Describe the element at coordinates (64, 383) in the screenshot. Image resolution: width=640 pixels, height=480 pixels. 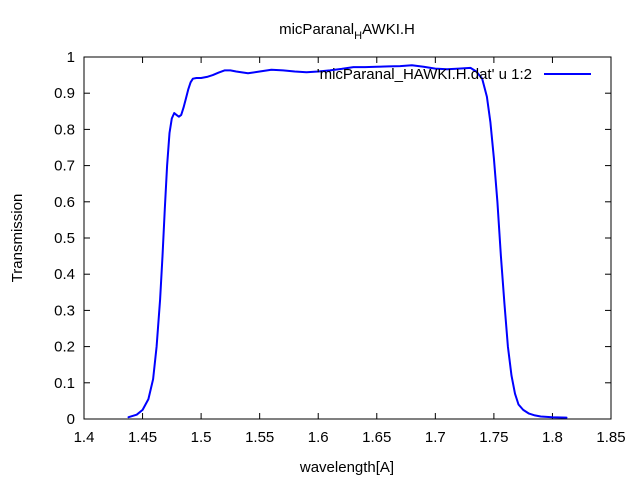
I see `y-tick-label: 0.1` at that location.